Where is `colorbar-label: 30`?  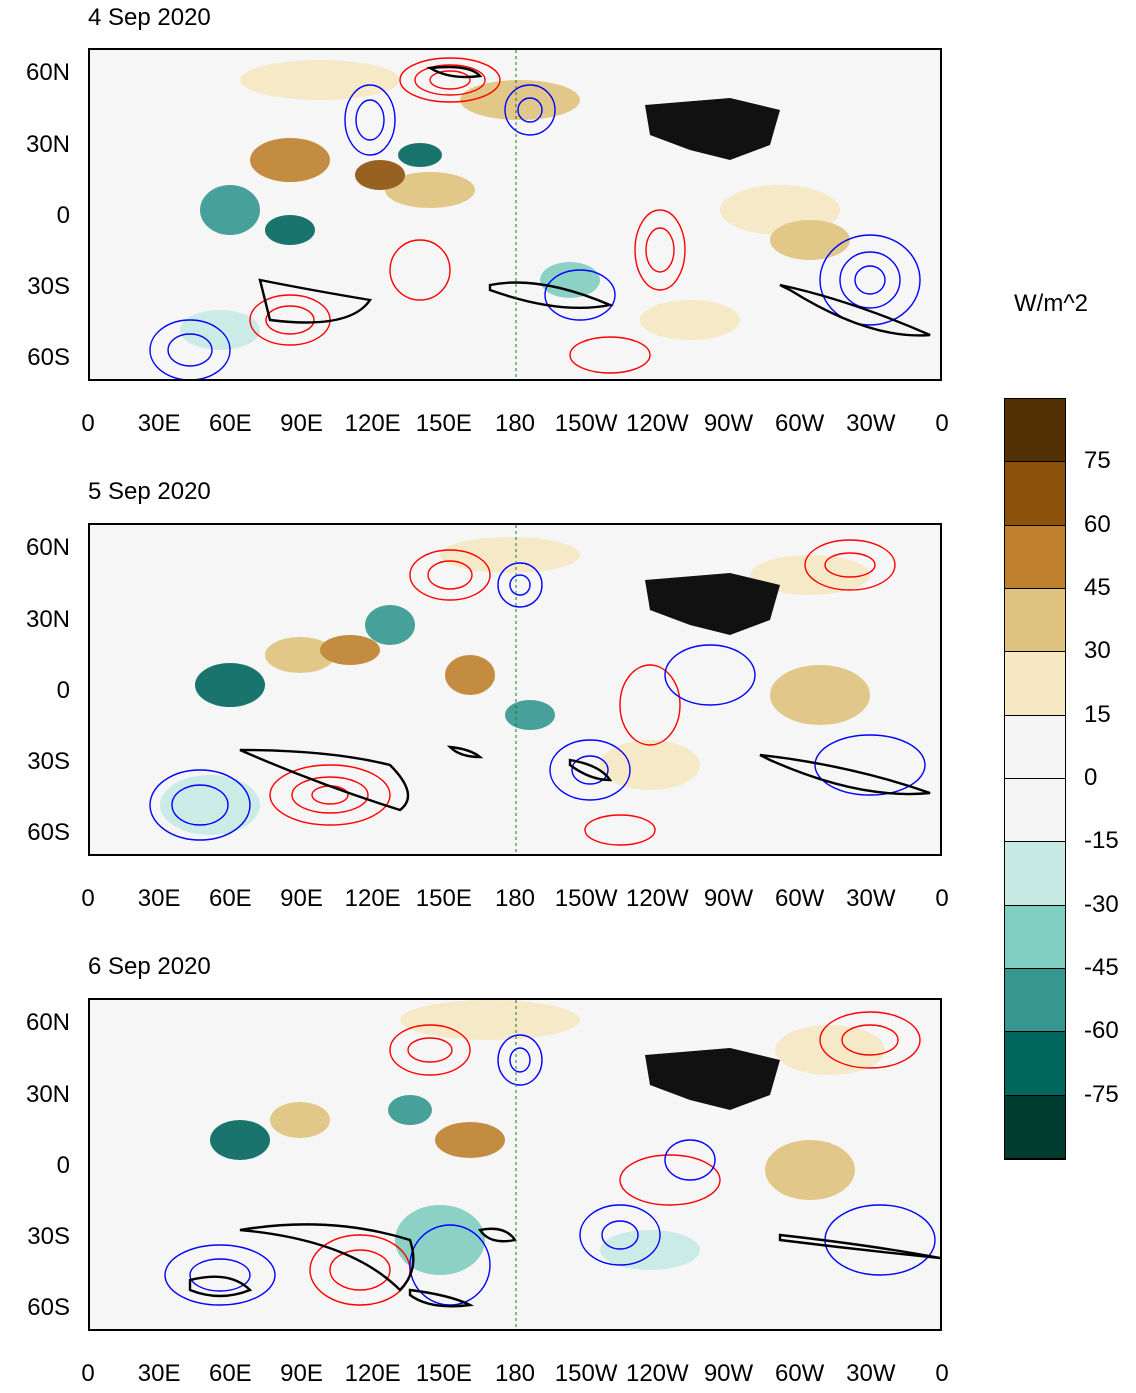 colorbar-label: 30 is located at coordinates (1097, 651).